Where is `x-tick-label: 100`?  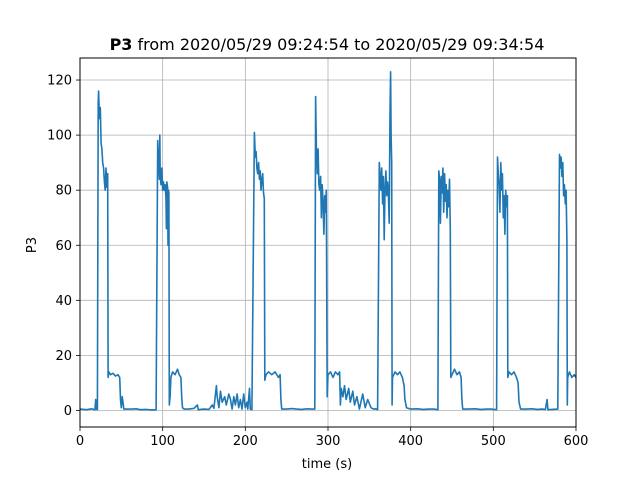 x-tick-label: 100 is located at coordinates (162, 441).